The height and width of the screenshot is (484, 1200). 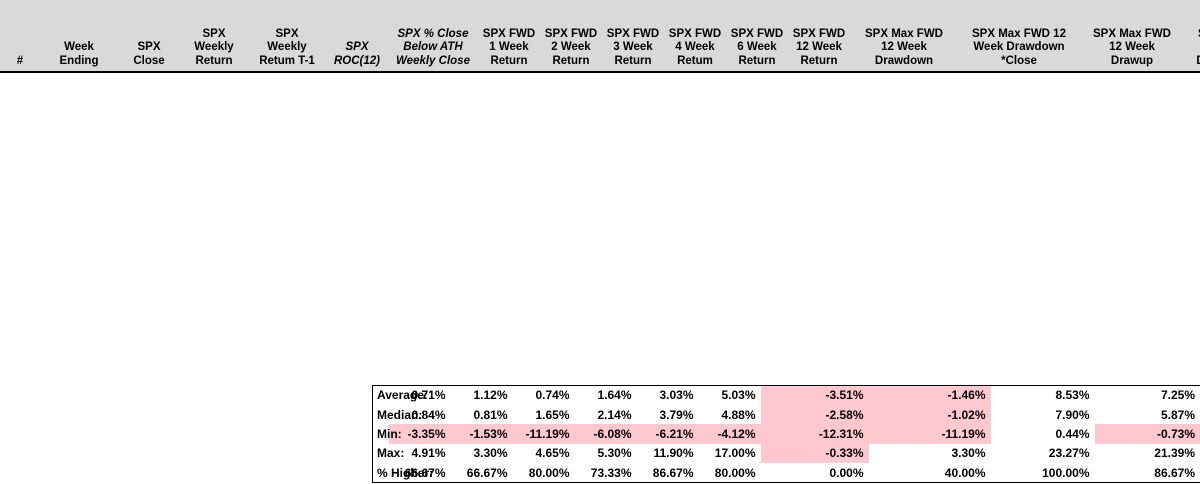 What do you see at coordinates (1147, 453) in the screenshot?
I see `summary-cell-mdu12c: 21.39%` at bounding box center [1147, 453].